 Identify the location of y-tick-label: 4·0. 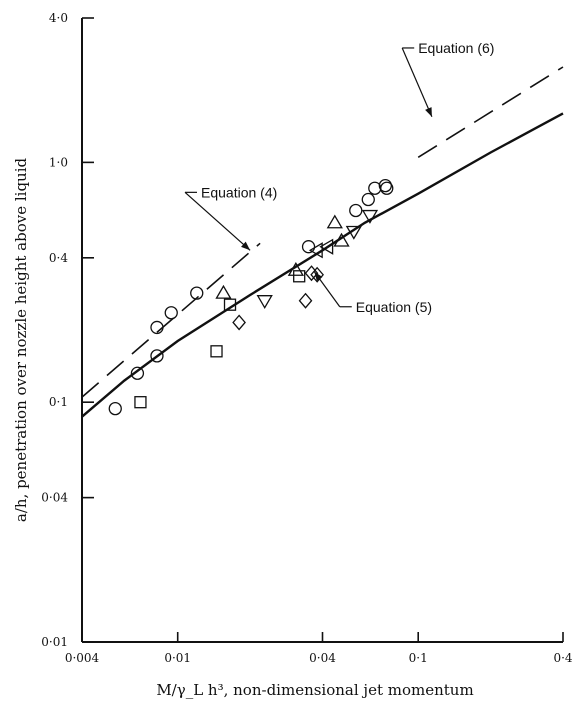
(58, 18).